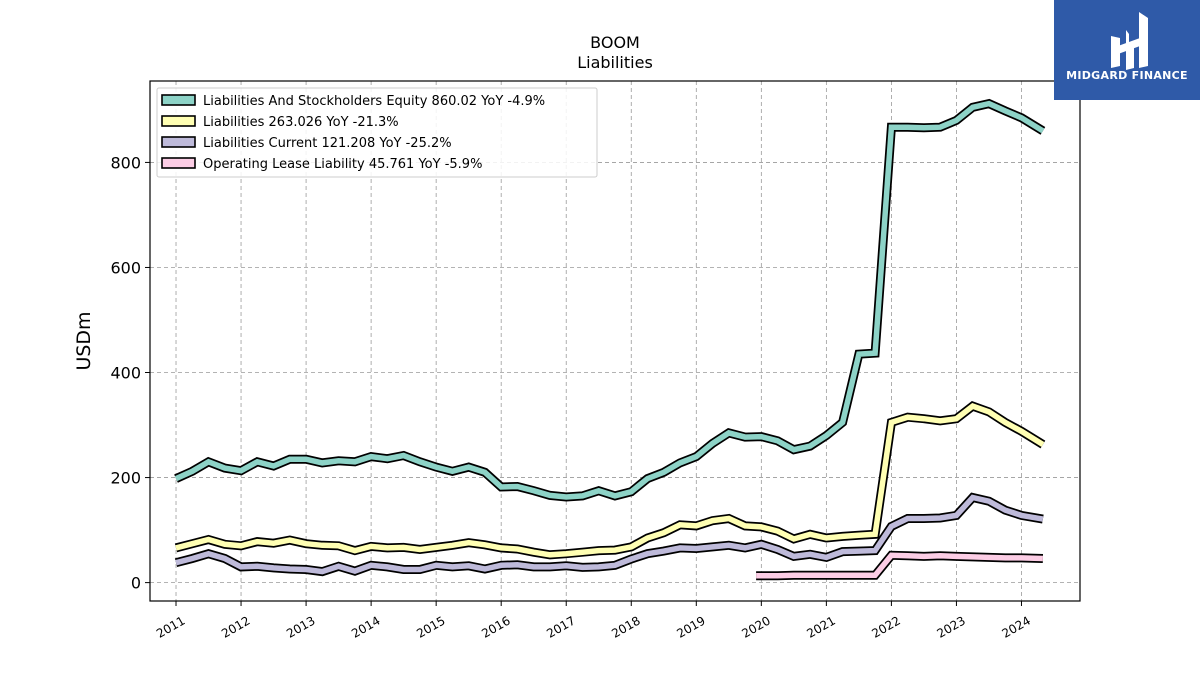 This screenshot has width=1200, height=675. Describe the element at coordinates (125, 478) in the screenshot. I see `y-tick-label: 200` at that location.